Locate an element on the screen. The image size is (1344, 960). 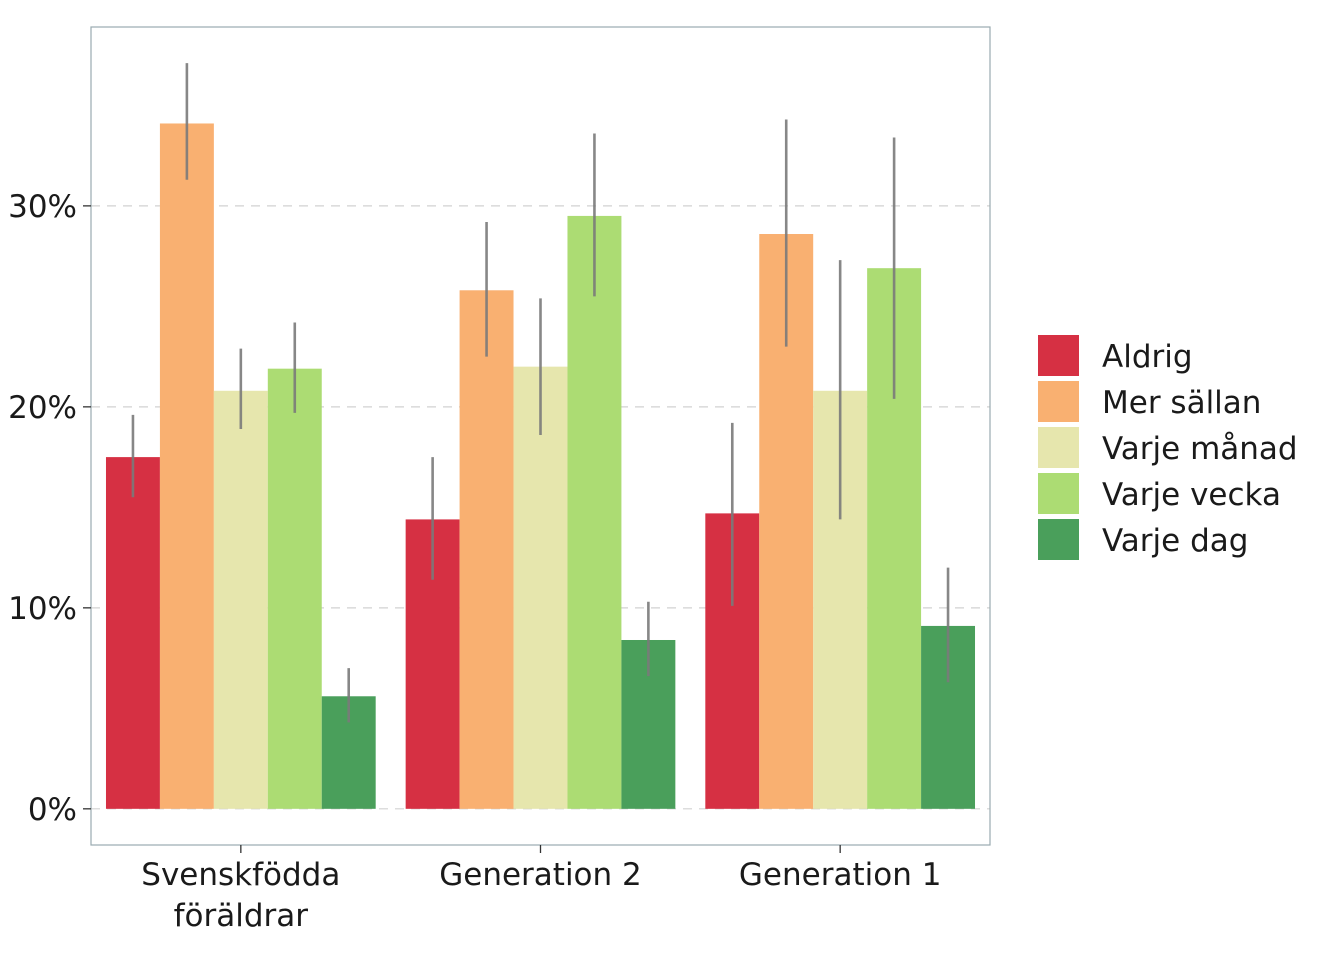
x-tick-label-line: Generation 2 is located at coordinates (540, 875).